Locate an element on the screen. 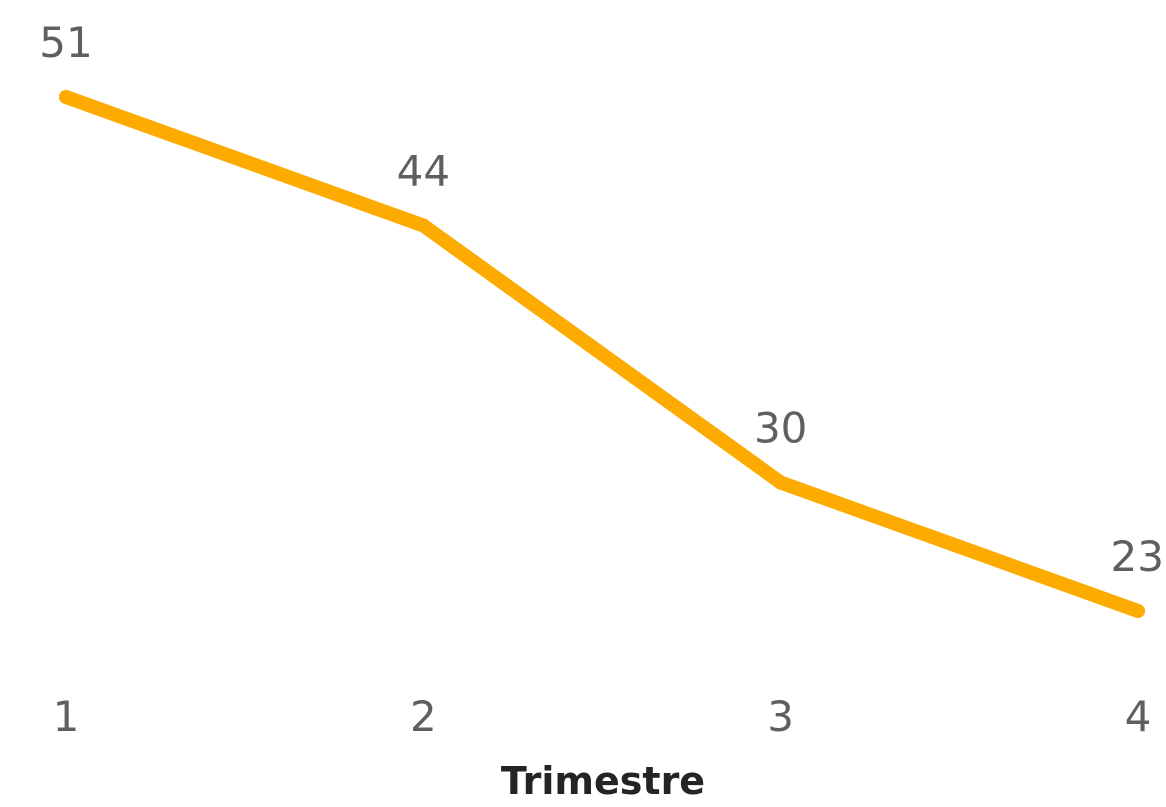  data-label-4: 23 is located at coordinates (1137, 556).